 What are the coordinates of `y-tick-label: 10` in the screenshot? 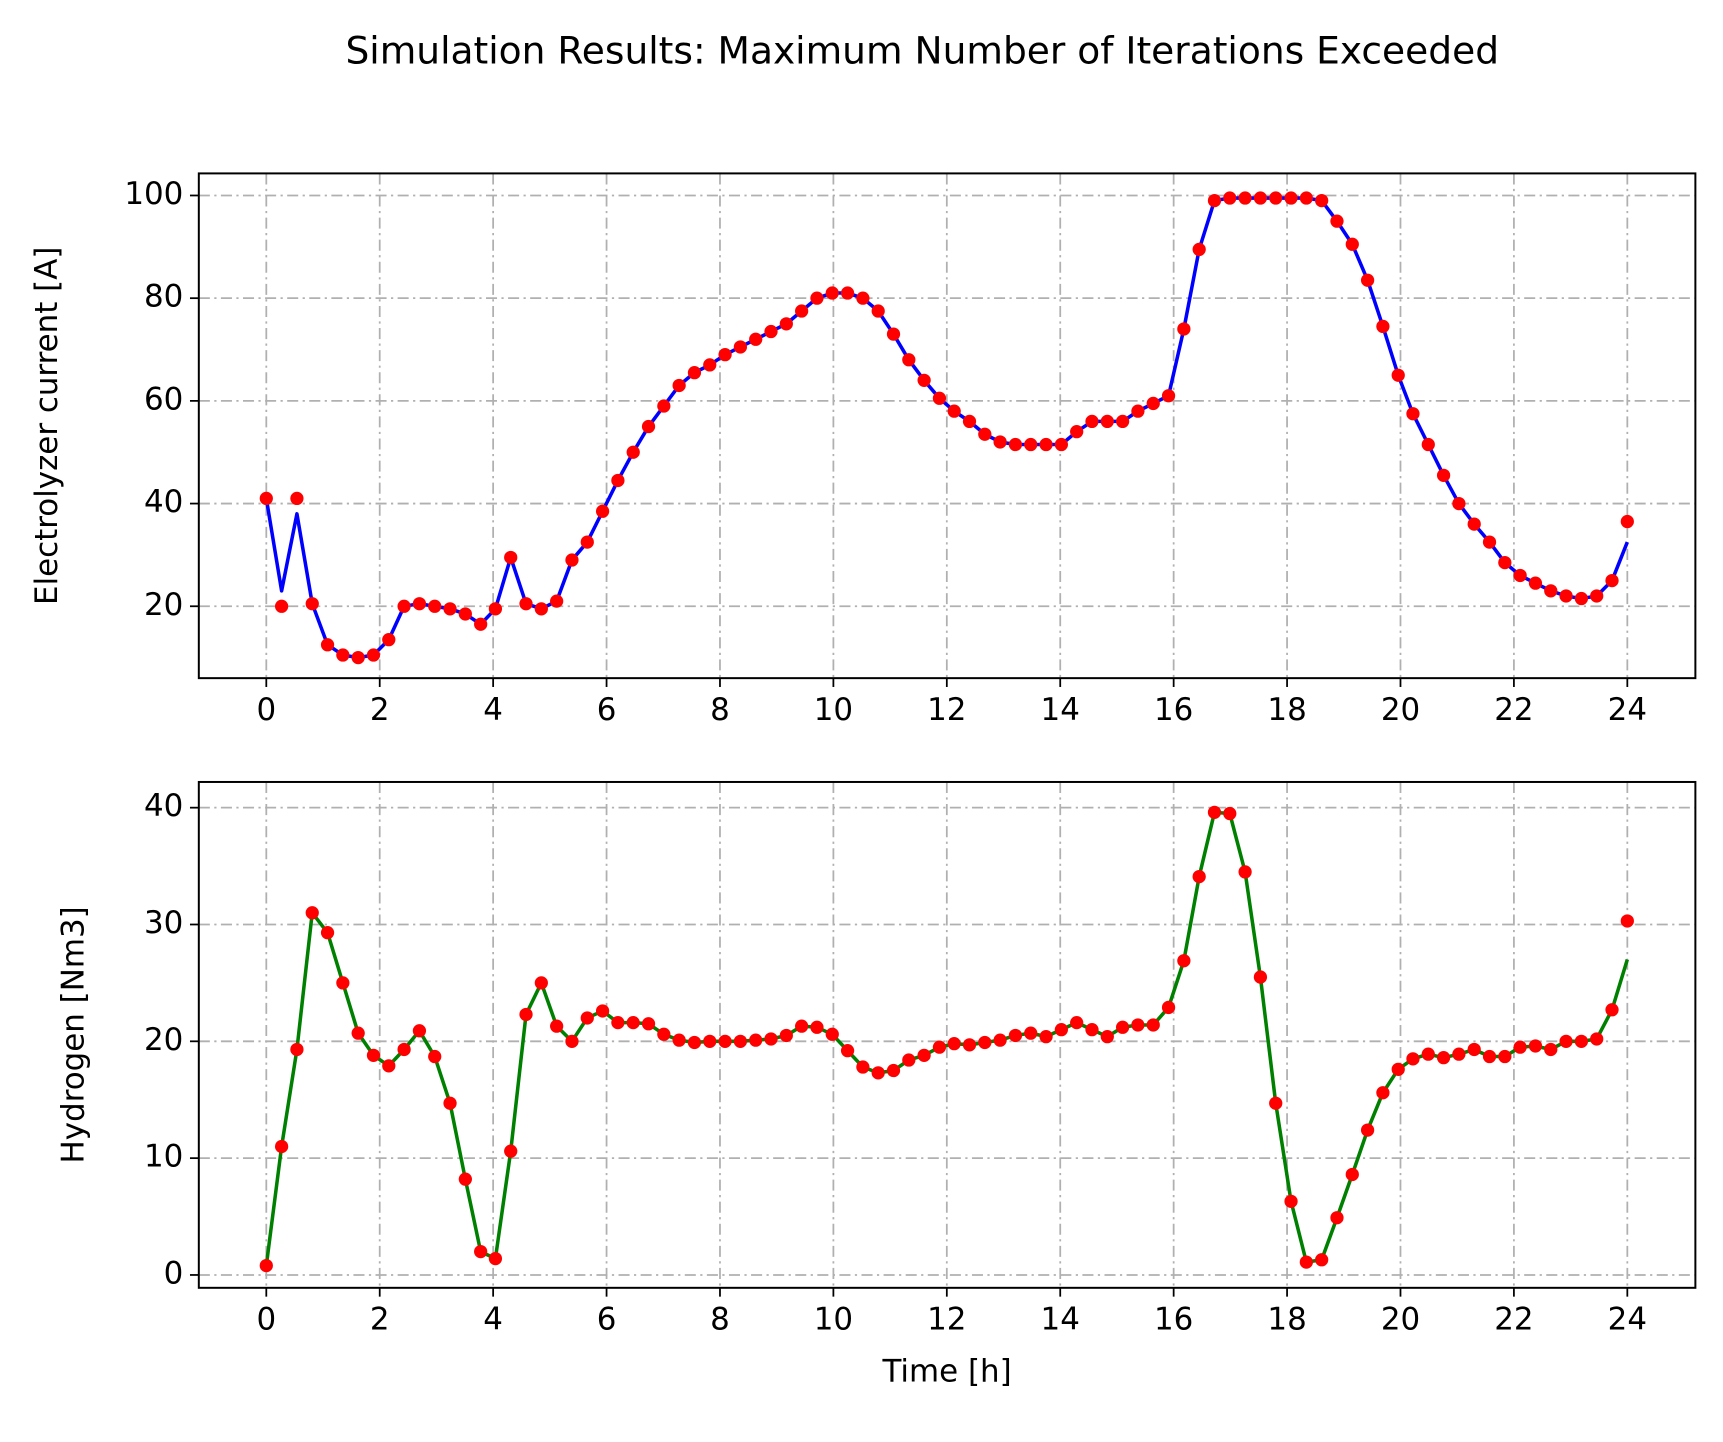 It's located at (163, 1157).